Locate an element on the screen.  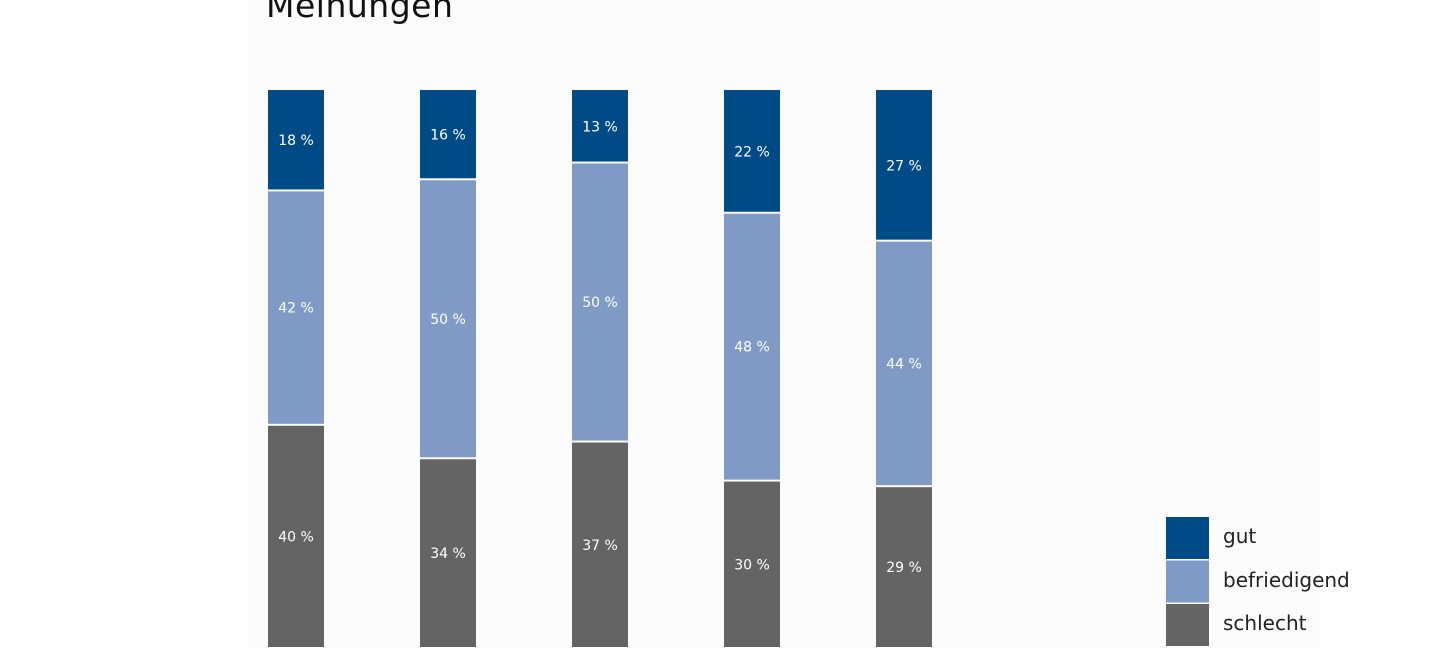
legend-swatch-schlecht is located at coordinates (1187, 625).